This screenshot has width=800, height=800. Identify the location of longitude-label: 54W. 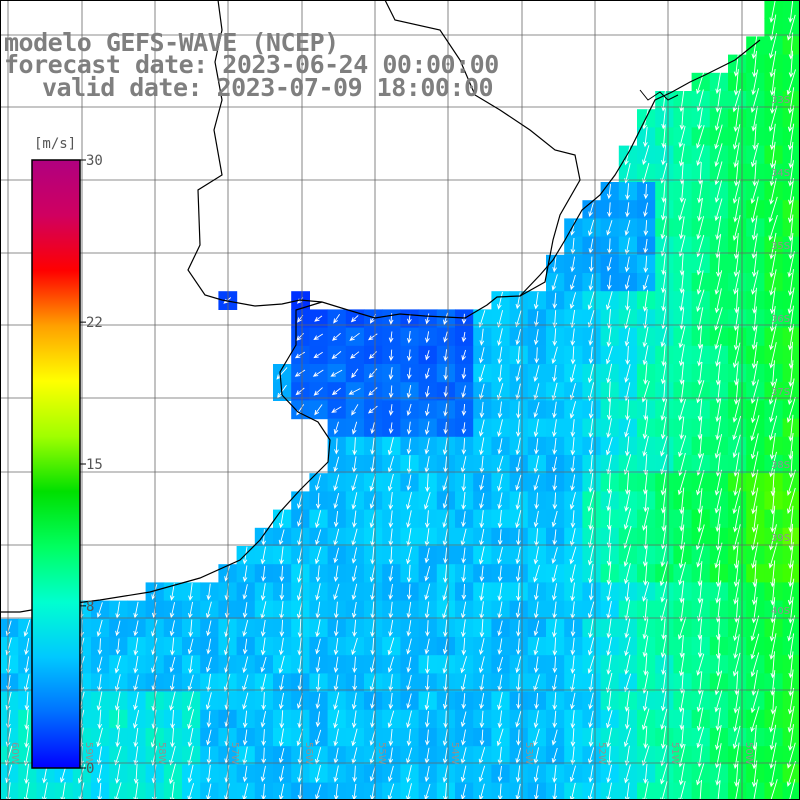
(454, 753).